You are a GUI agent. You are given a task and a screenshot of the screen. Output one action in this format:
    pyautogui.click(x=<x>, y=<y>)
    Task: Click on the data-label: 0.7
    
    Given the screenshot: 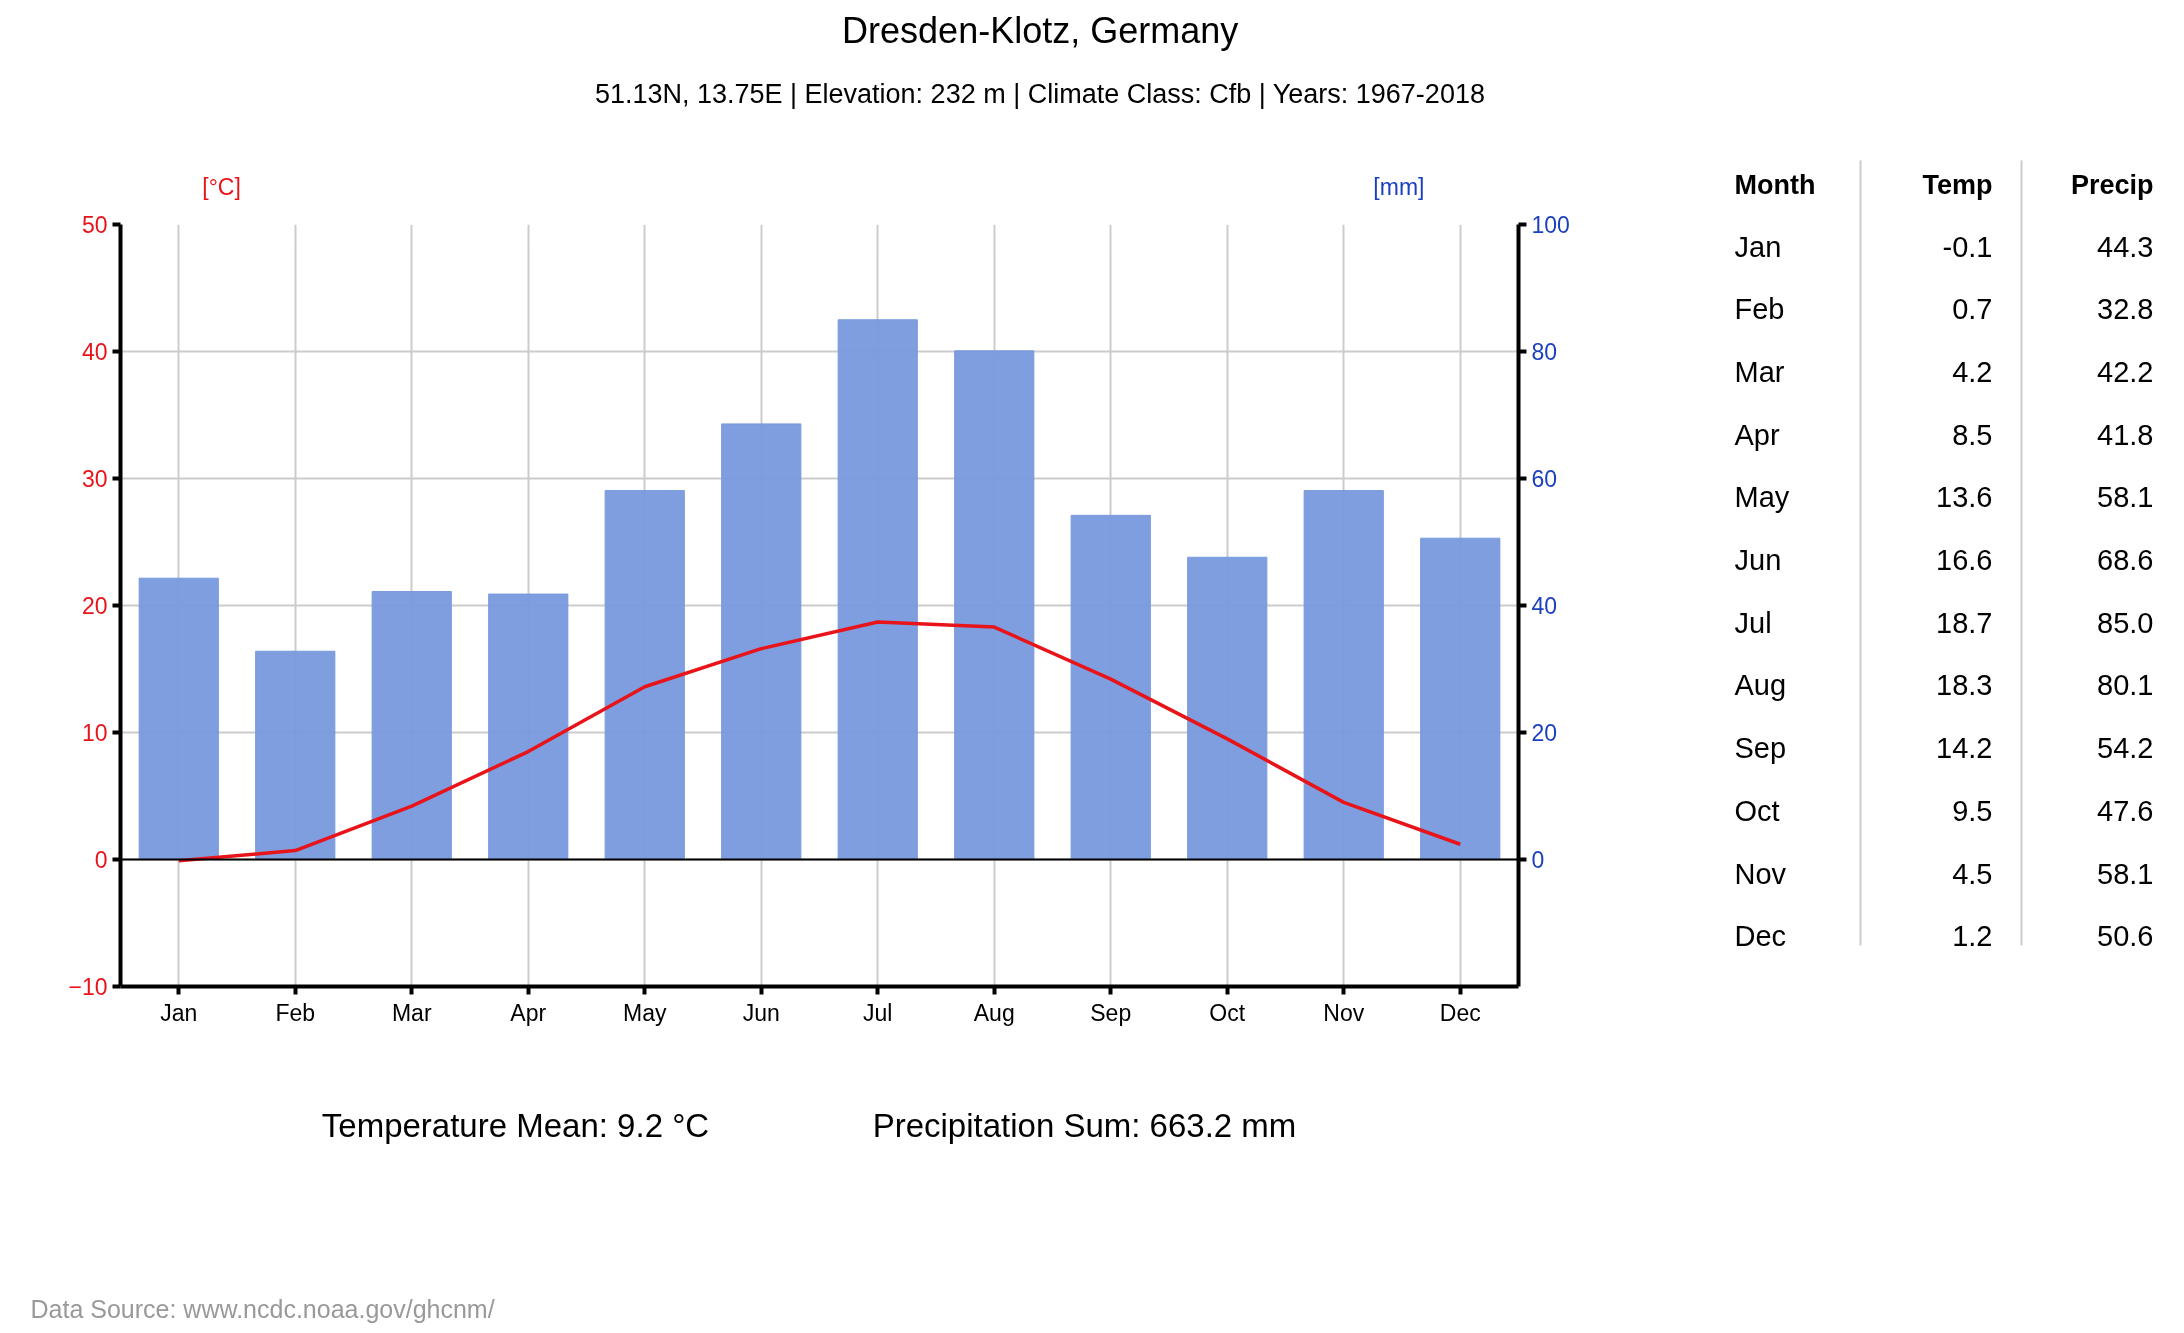 What is the action you would take?
    pyautogui.click(x=1972, y=309)
    